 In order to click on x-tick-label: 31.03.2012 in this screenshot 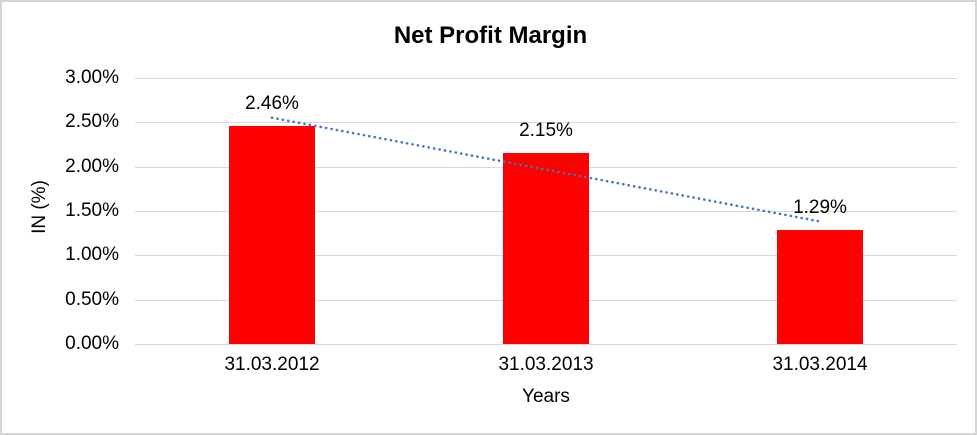, I will do `click(272, 364)`.